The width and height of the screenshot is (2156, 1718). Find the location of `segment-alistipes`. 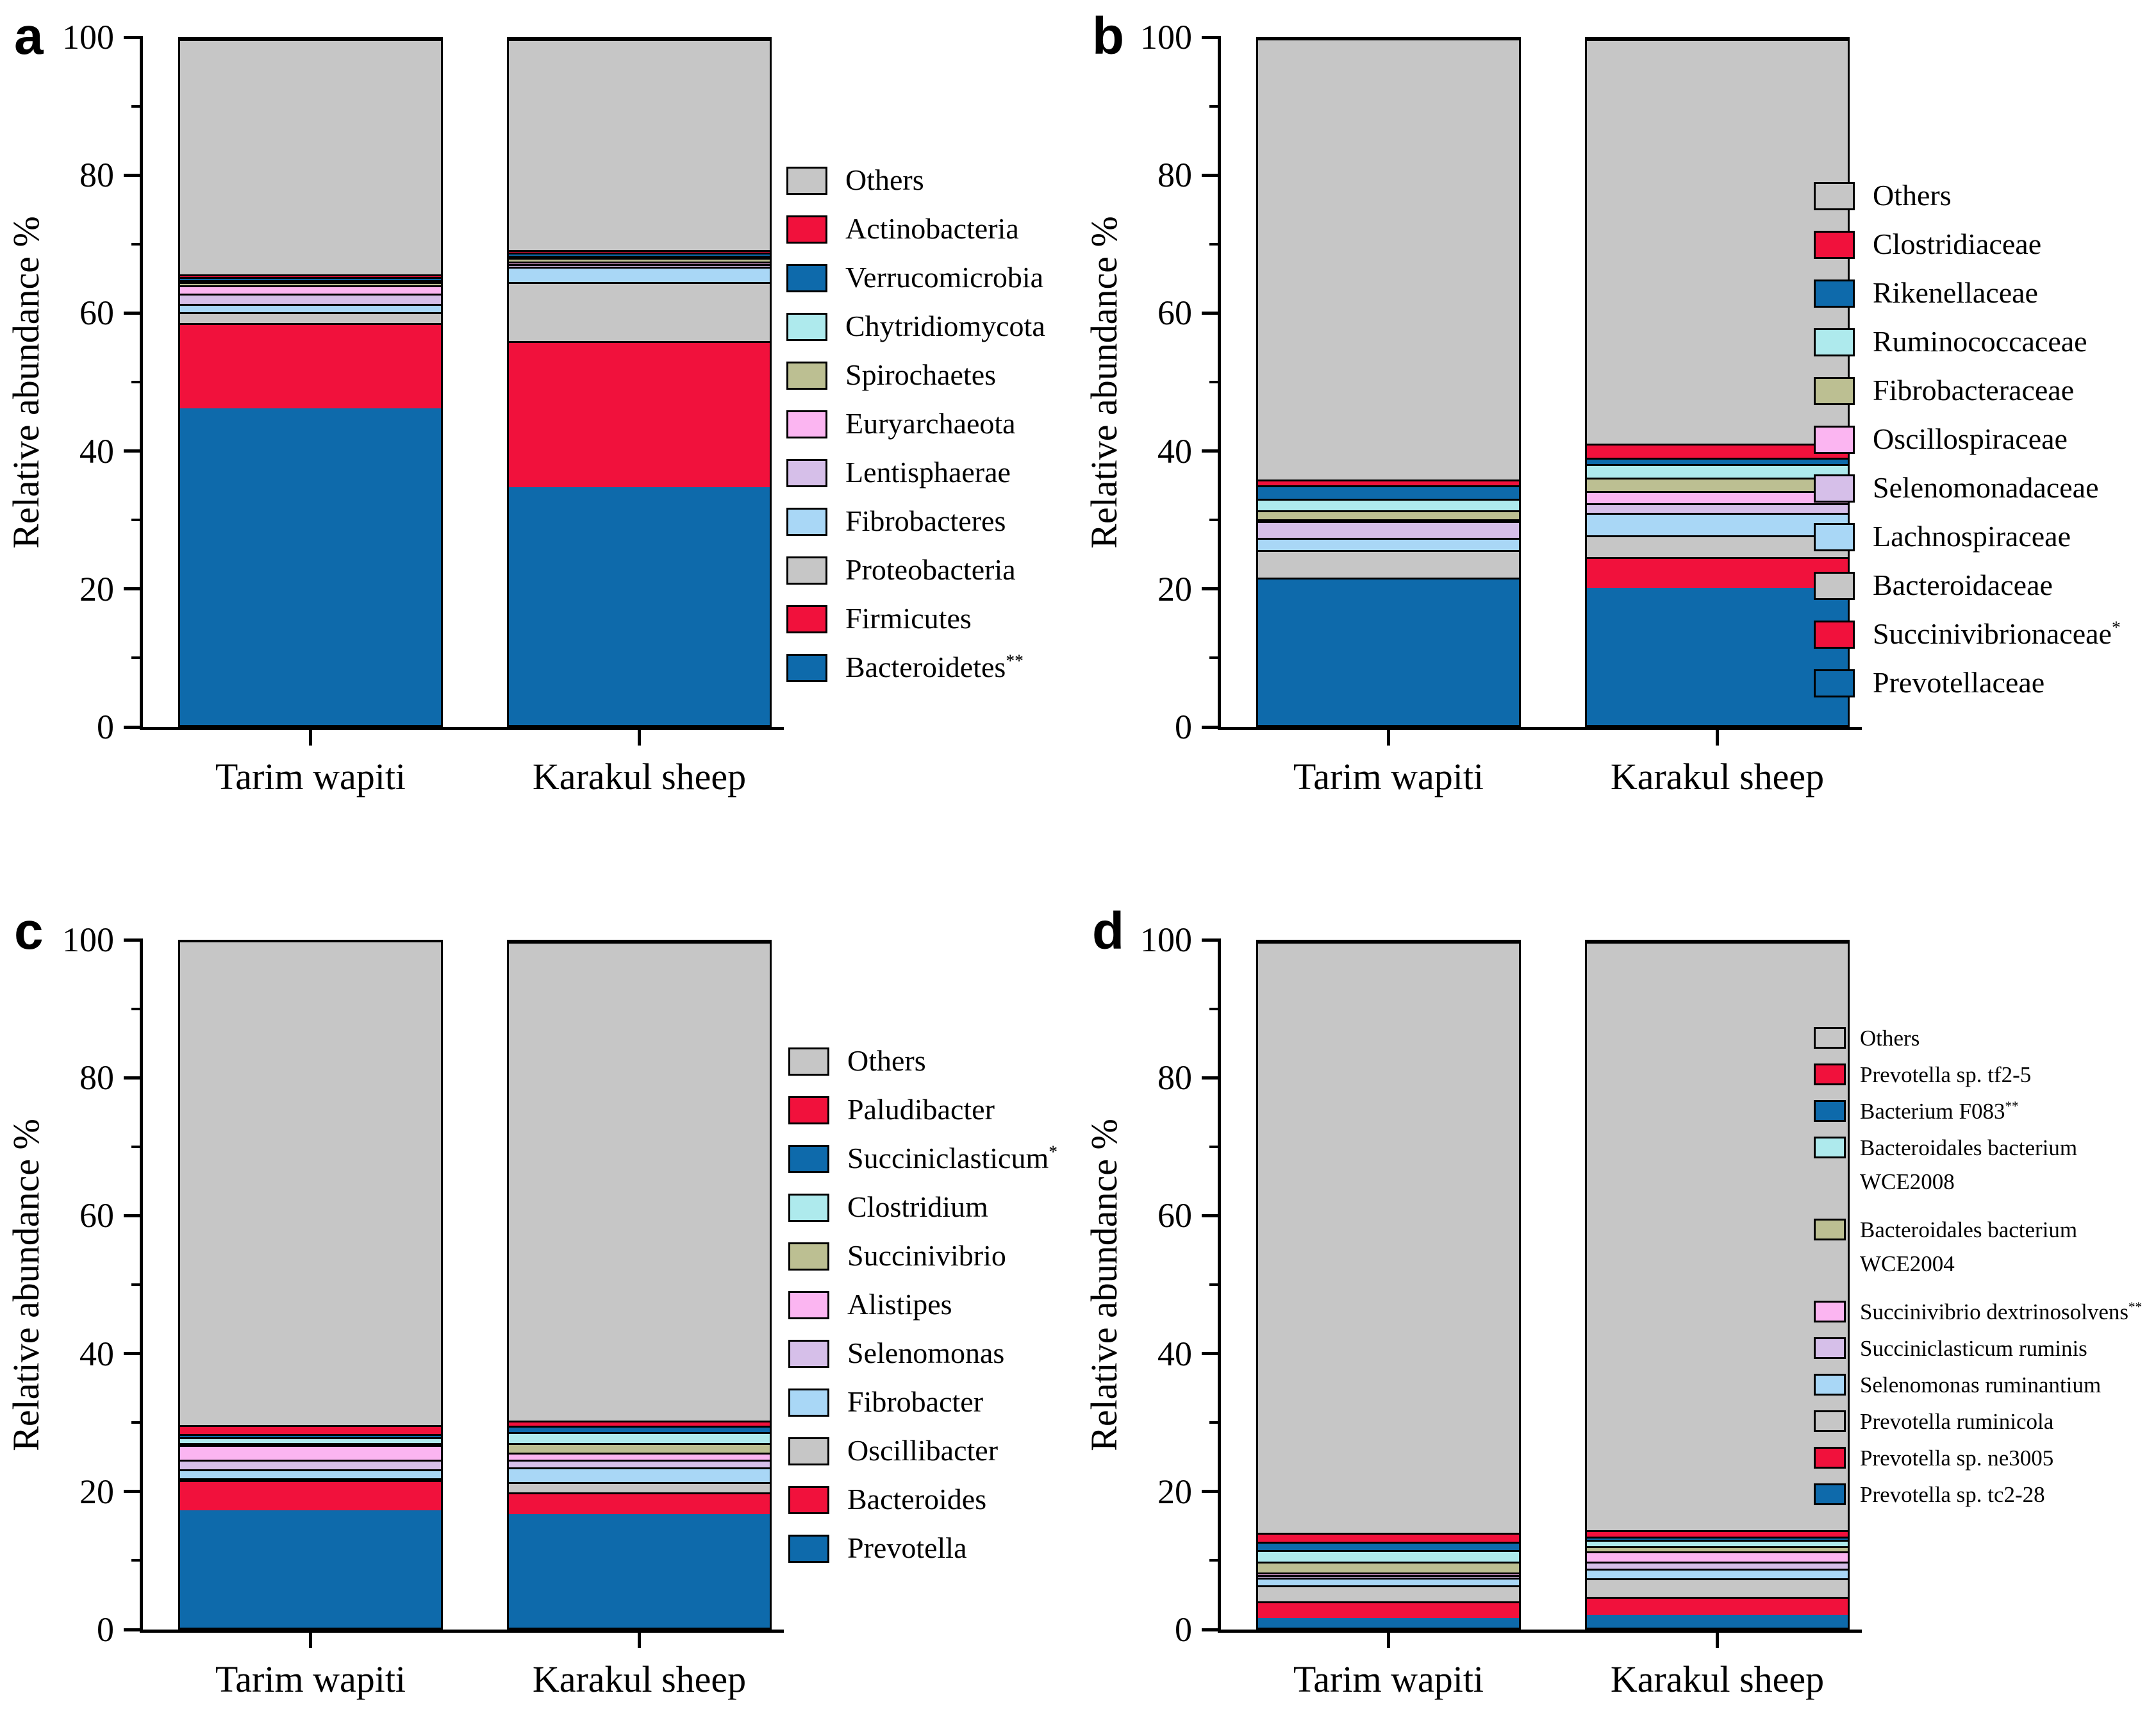

segment-alistipes is located at coordinates (639, 1457).